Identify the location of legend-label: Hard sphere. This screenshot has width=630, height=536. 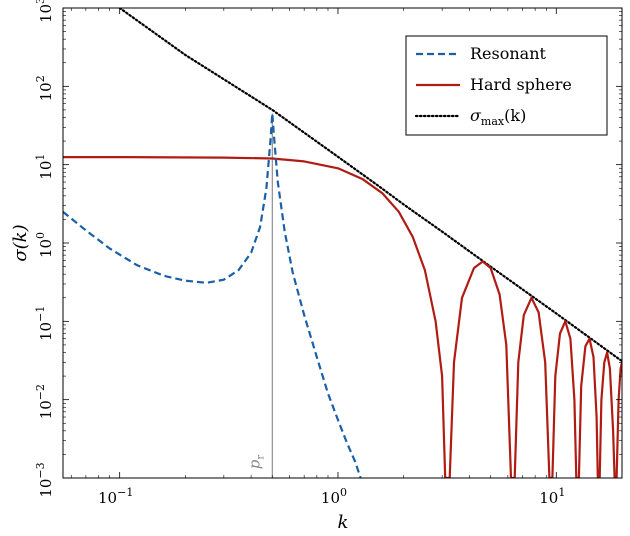
(521, 84).